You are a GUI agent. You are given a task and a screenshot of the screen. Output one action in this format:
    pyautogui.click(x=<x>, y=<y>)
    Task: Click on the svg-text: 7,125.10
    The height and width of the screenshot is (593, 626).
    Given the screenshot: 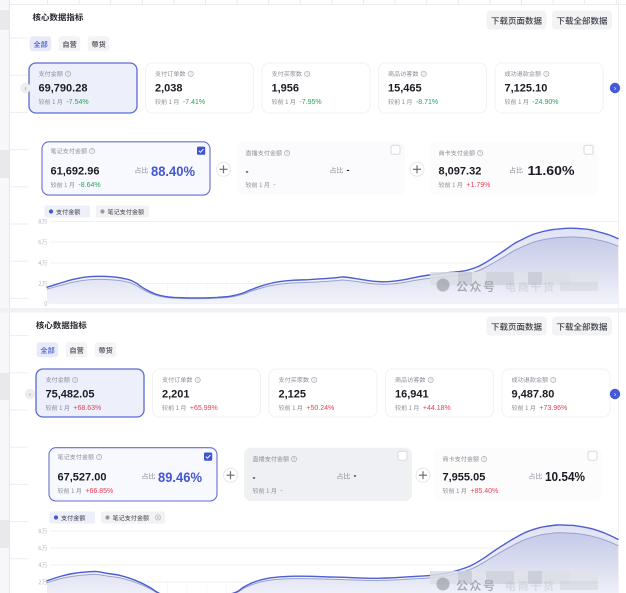 What is the action you would take?
    pyautogui.click(x=526, y=88)
    